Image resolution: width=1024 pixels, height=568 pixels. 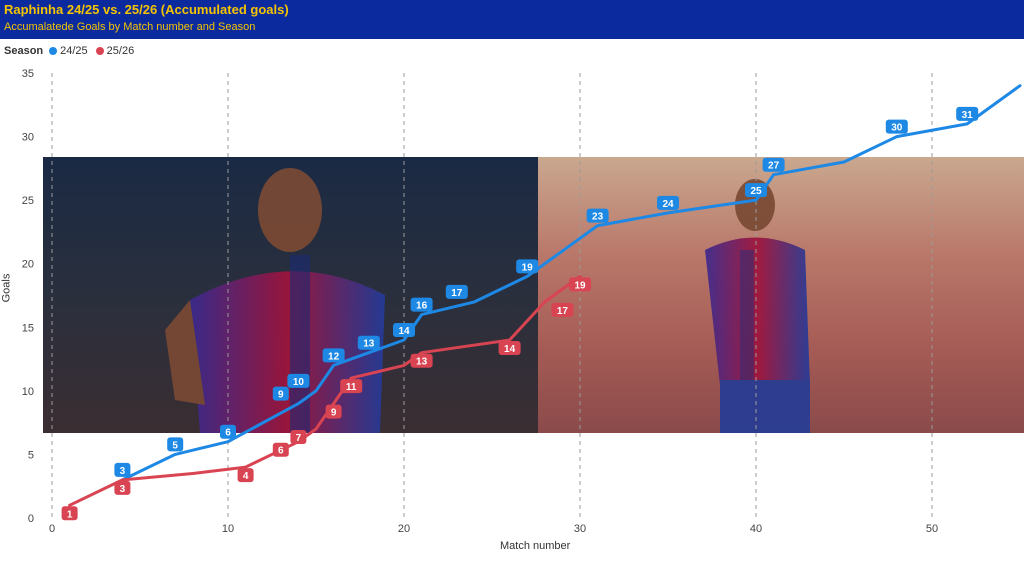 I want to click on data-label-25-26-6: 6, so click(x=280, y=449).